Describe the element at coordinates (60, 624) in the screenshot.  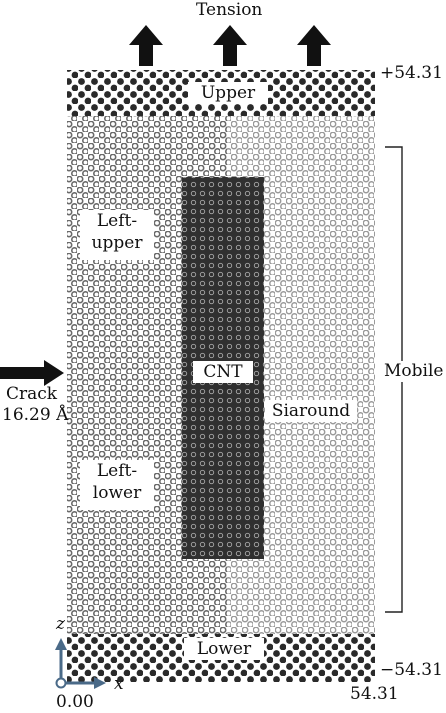
I see `z-axis-label: z` at that location.